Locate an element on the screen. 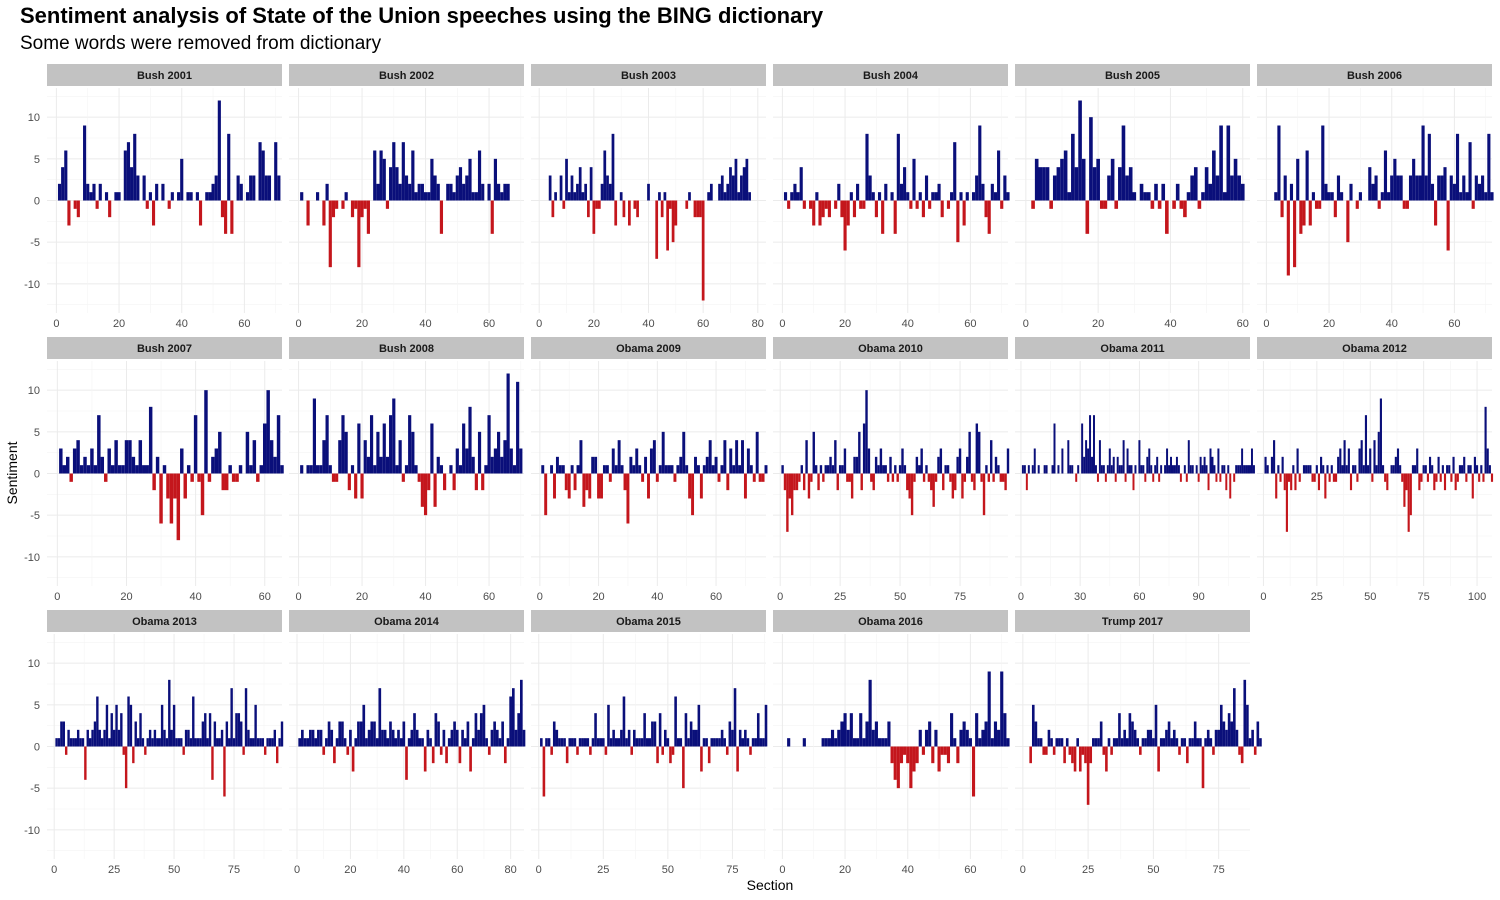 Image resolution: width=1500 pixels, height=900 pixels. x-tick-label: 20 is located at coordinates (362, 324).